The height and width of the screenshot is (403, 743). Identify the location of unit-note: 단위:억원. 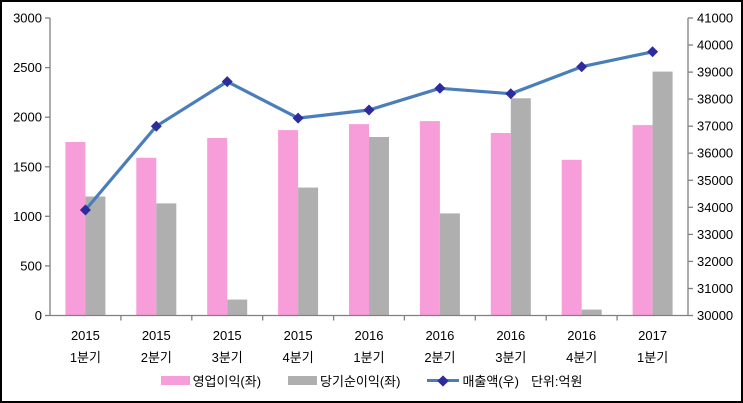
(556, 381).